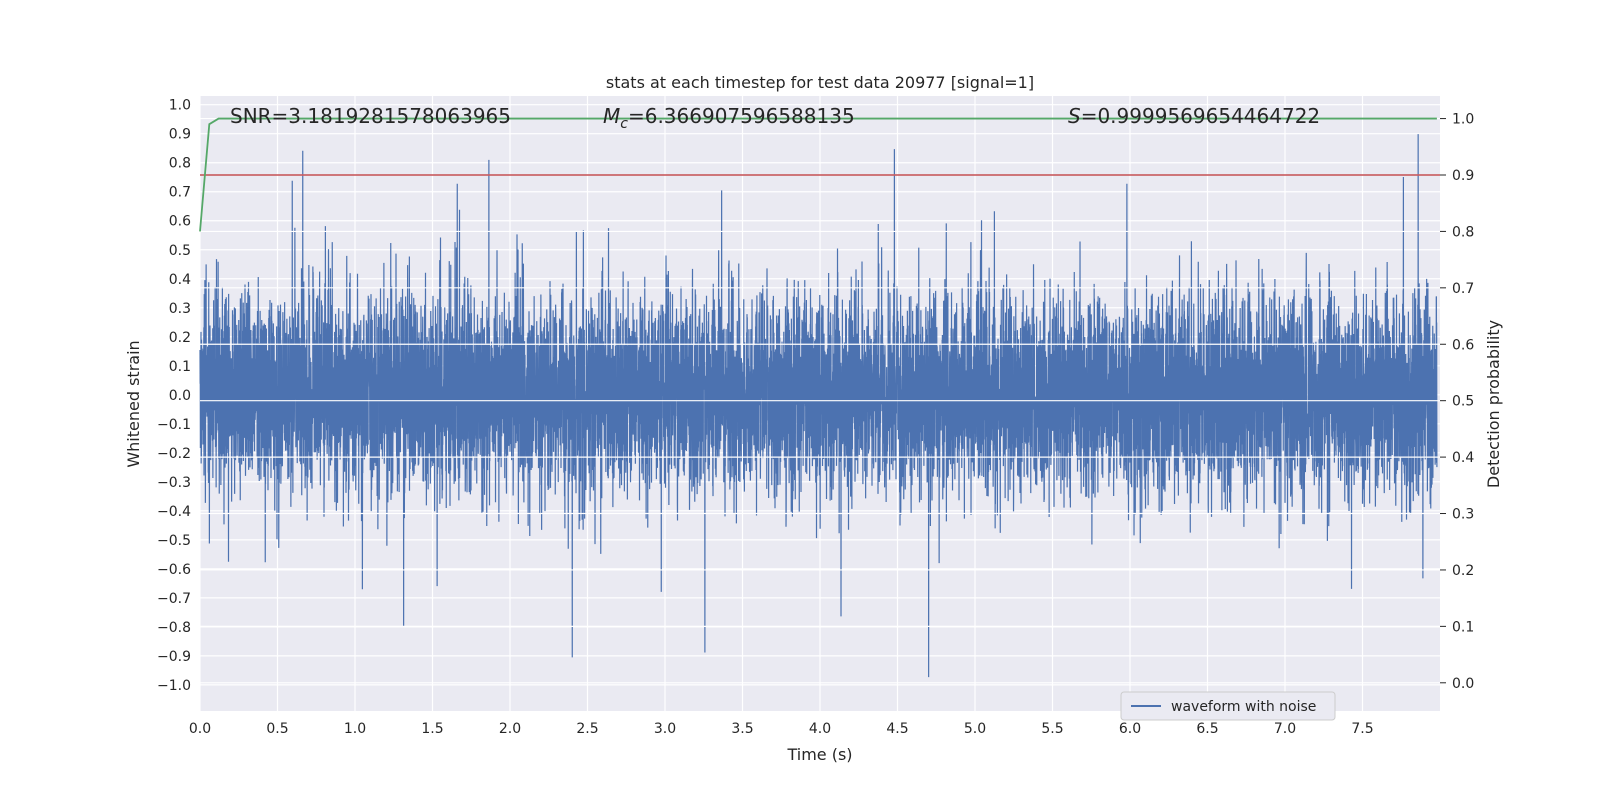  Describe the element at coordinates (180, 309) in the screenshot. I see `y-left-tick-label: 0.3` at that location.